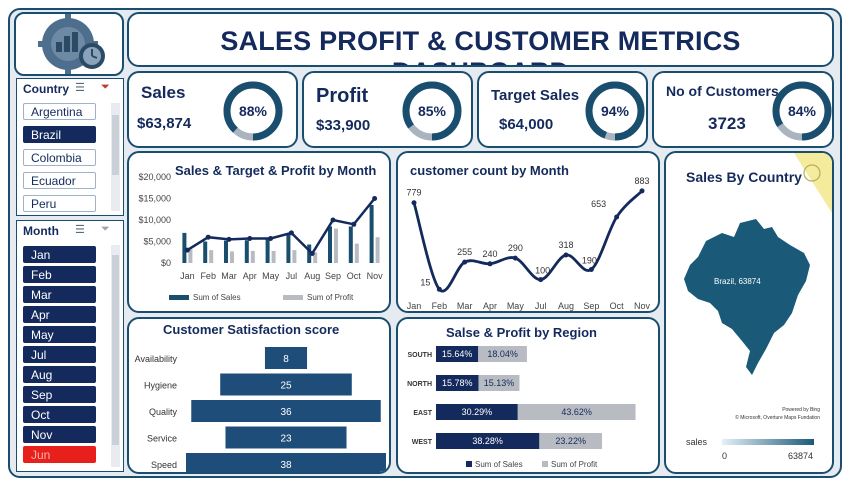  Describe the element at coordinates (526, 124) in the screenshot. I see `kpi-value: $64,000` at that location.